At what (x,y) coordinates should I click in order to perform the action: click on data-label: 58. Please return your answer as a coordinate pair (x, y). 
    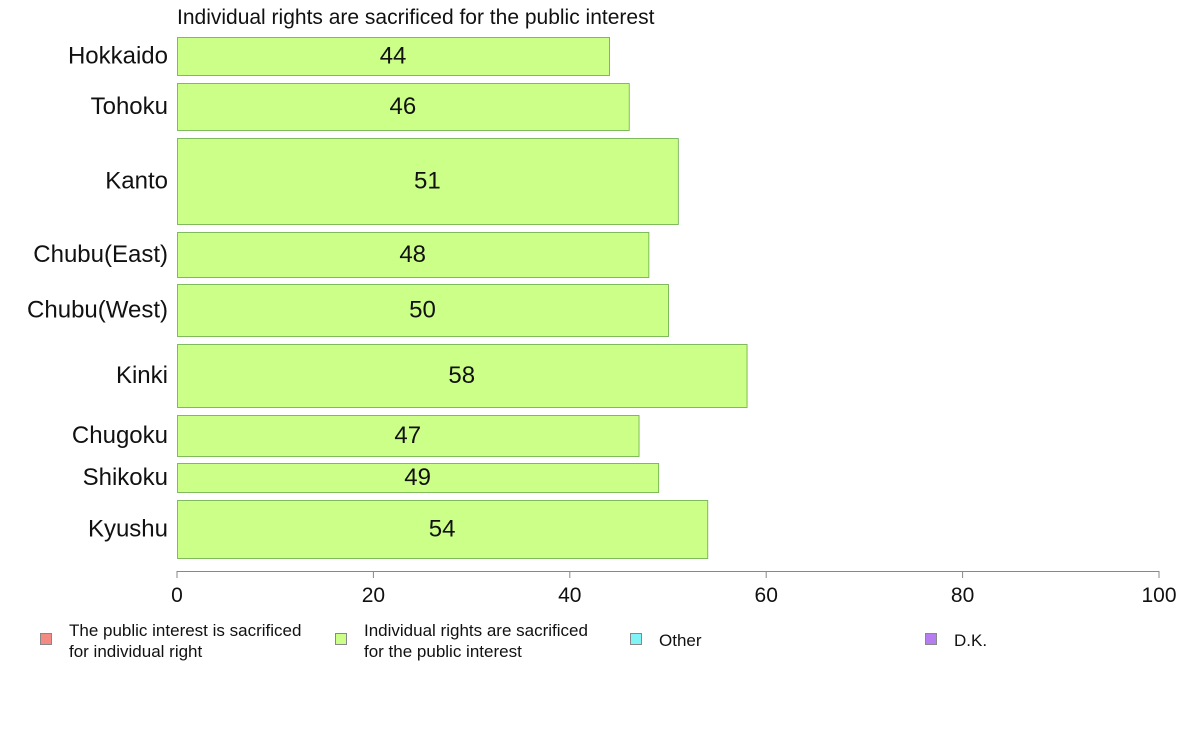
    Looking at the image, I should click on (461, 375).